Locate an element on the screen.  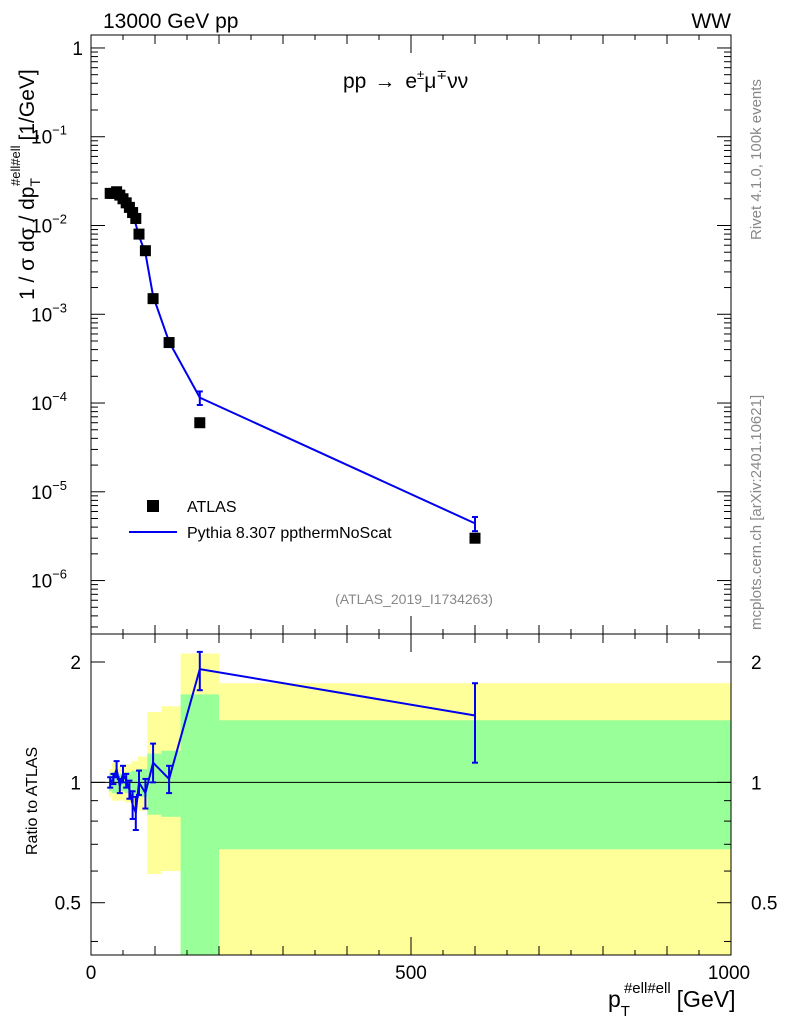
x-tick-label: 0 is located at coordinates (91, 973).